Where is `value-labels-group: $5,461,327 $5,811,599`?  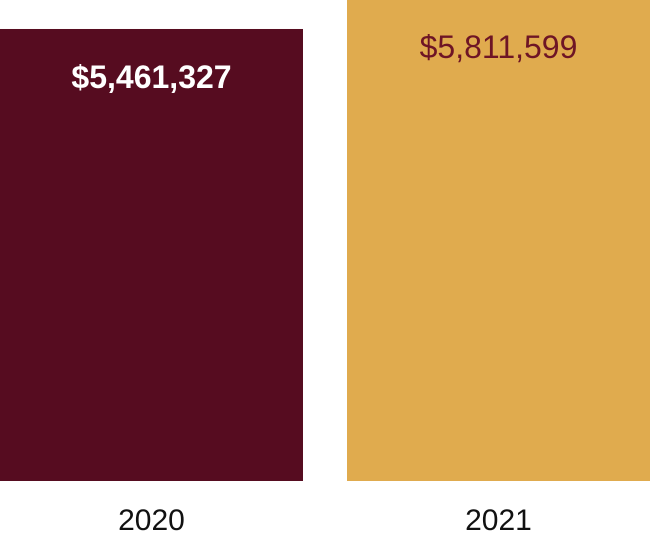
value-labels-group: $5,461,327 $5,811,599 is located at coordinates (324, 62).